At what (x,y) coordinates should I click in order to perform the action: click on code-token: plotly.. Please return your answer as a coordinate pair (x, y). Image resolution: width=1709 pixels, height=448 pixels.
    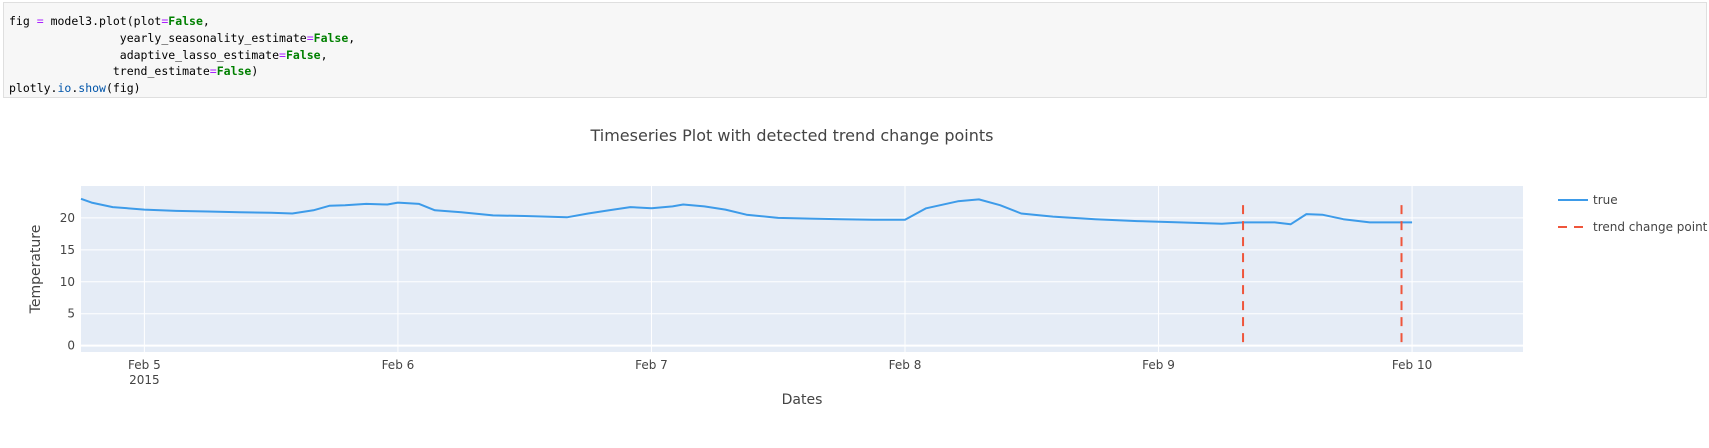
    Looking at the image, I should click on (33, 88).